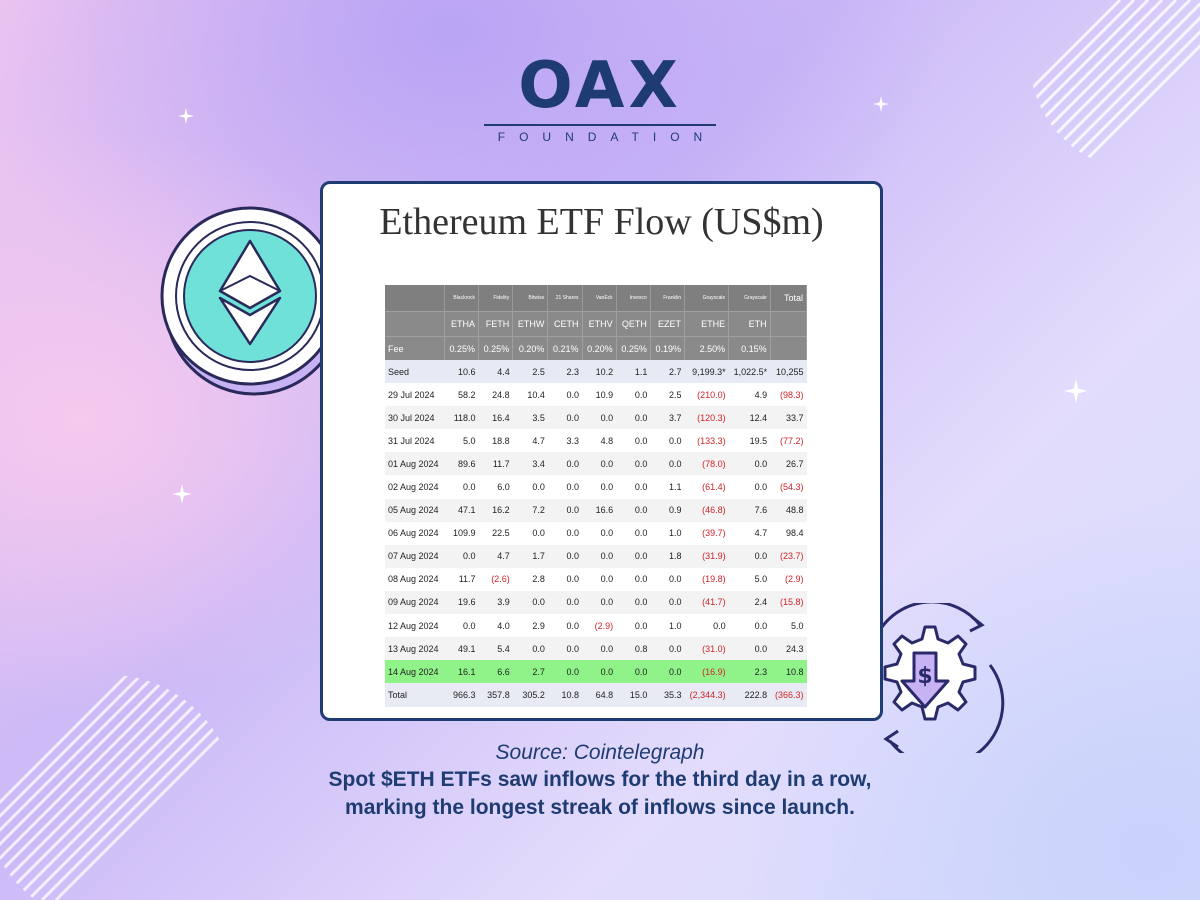 This screenshot has width=1200, height=900. Describe the element at coordinates (707, 348) in the screenshot. I see `fee-cell: 2.50%` at that location.